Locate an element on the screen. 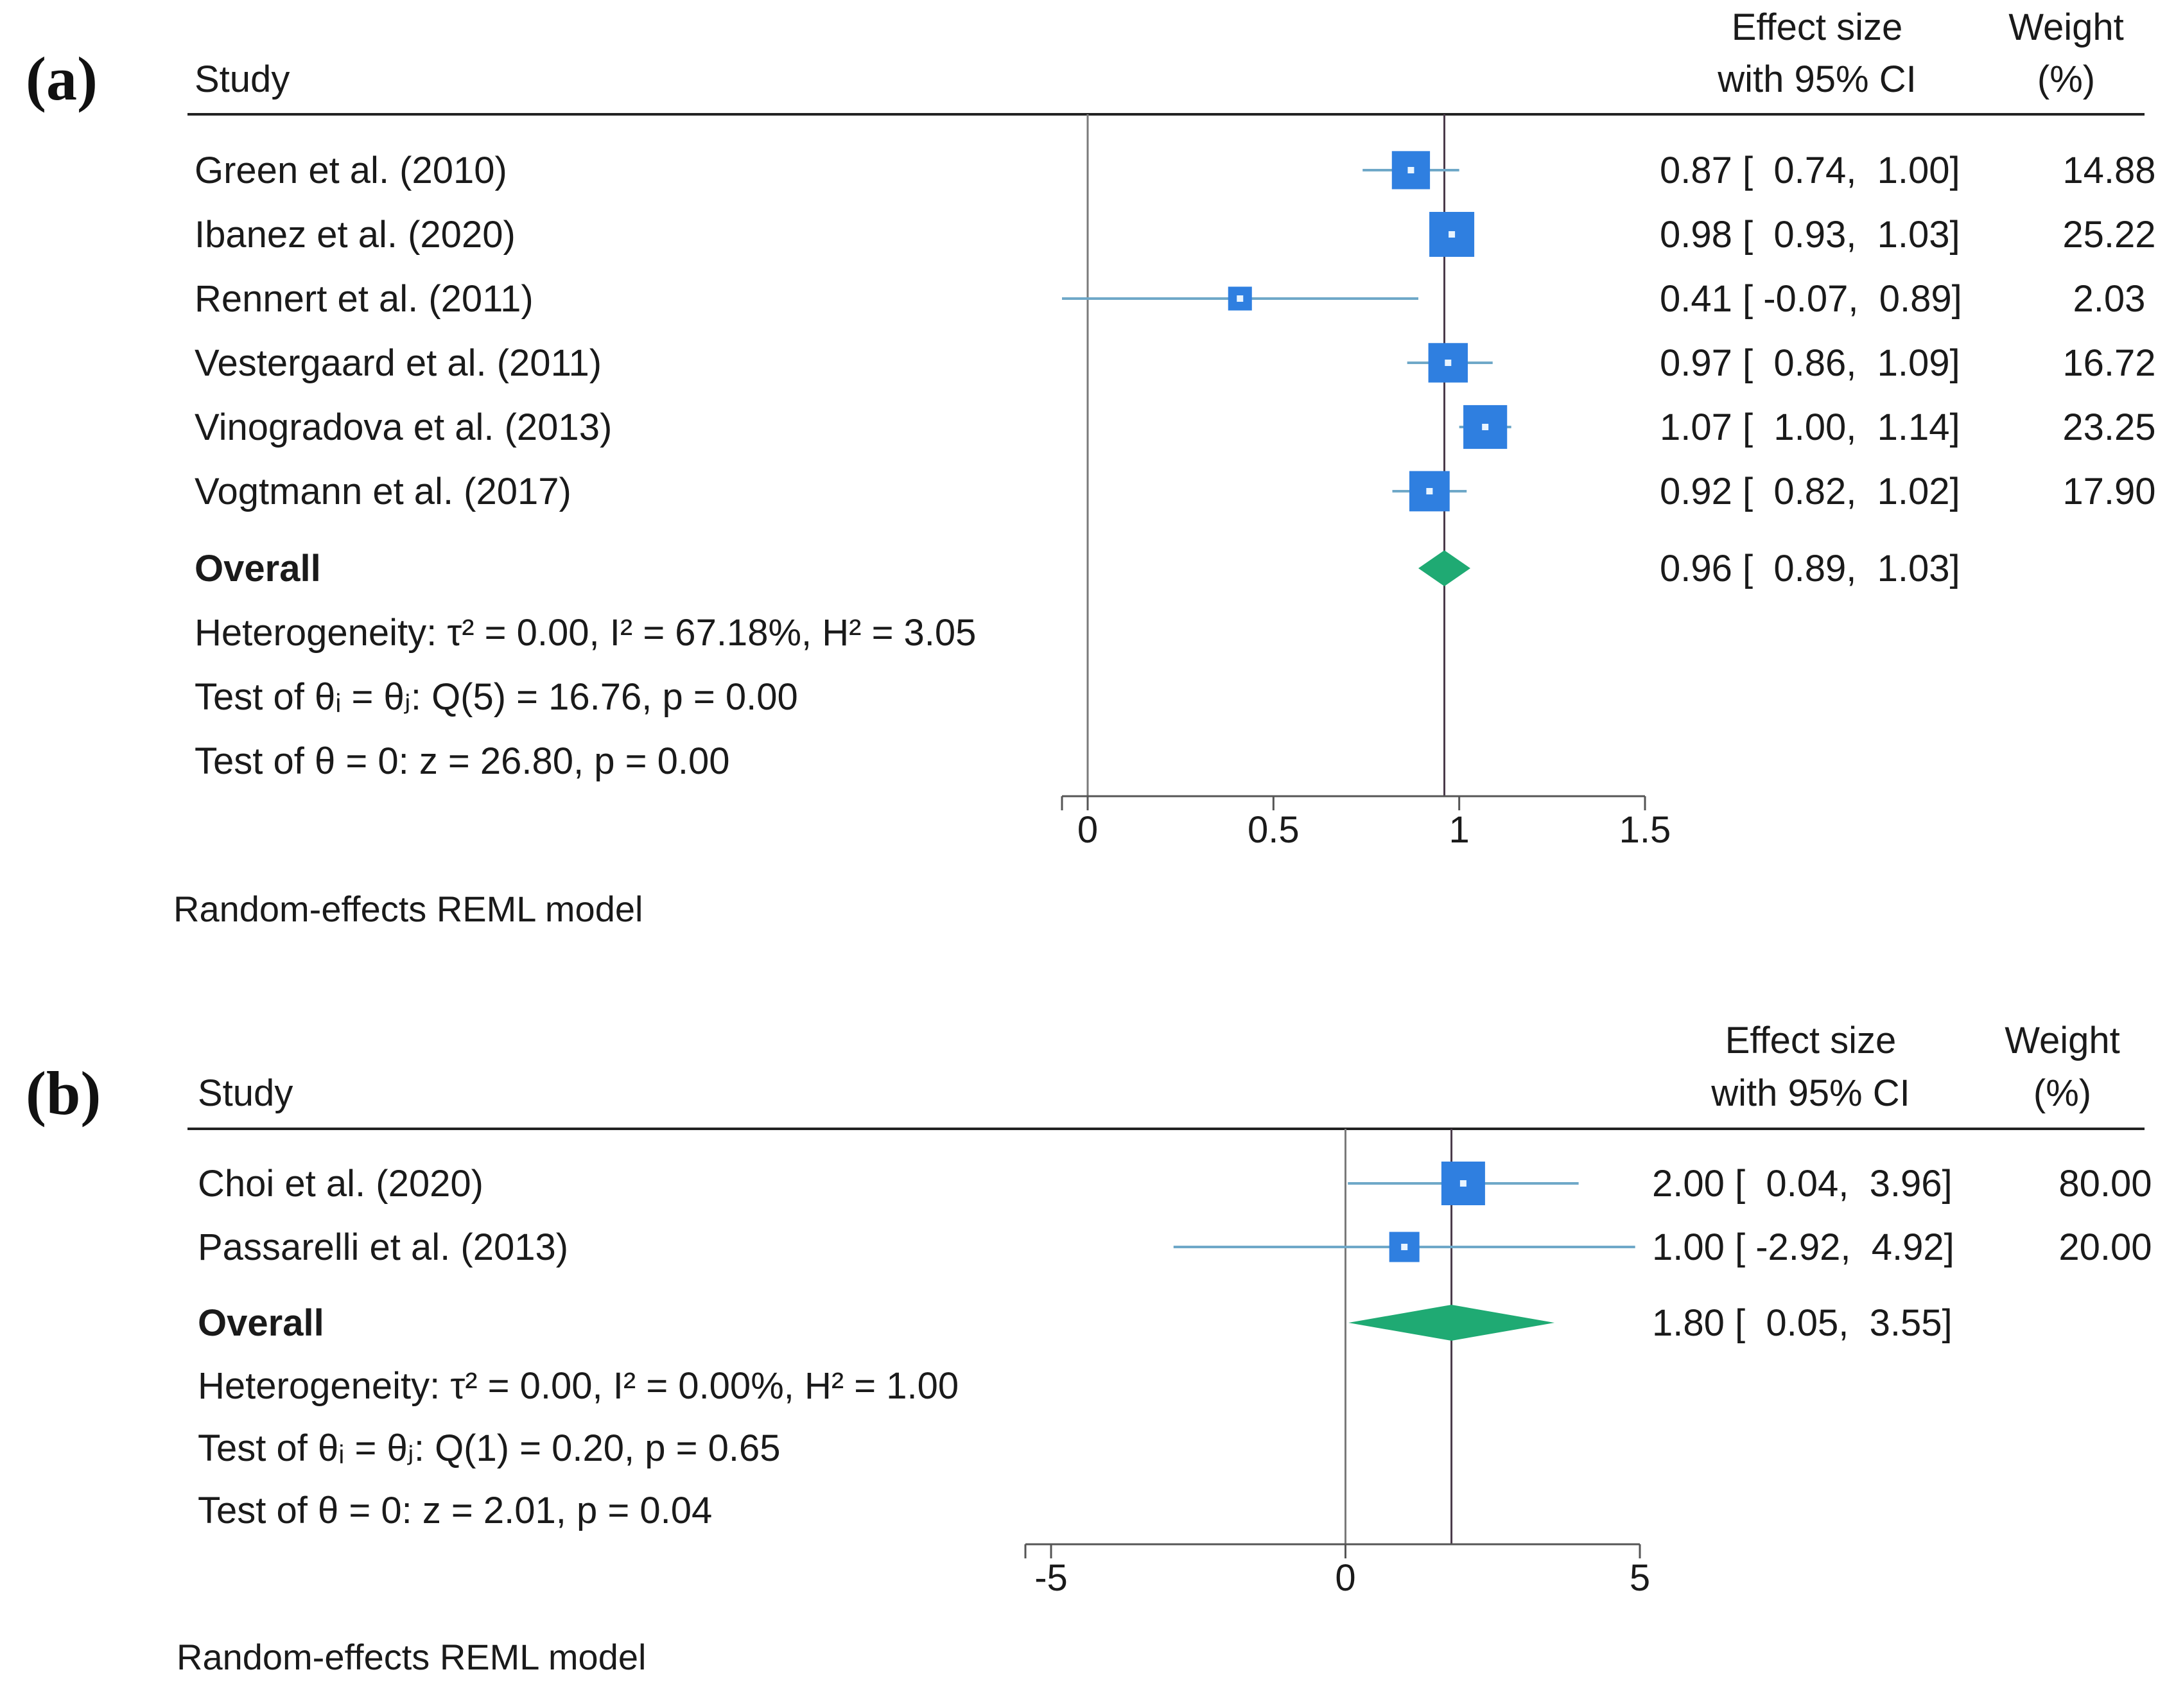  study-effect-ci: 1.07 [ 1.00, 1.14] is located at coordinates (1810, 427).